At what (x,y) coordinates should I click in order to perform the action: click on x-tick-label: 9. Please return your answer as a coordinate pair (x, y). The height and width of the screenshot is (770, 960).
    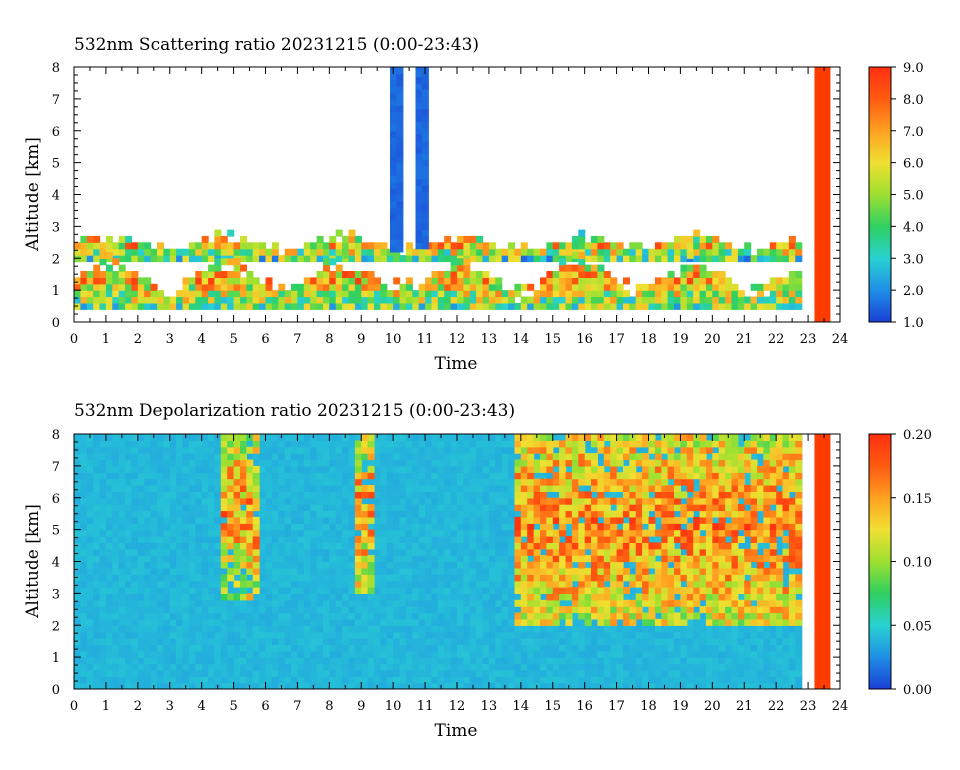
    Looking at the image, I should click on (361, 339).